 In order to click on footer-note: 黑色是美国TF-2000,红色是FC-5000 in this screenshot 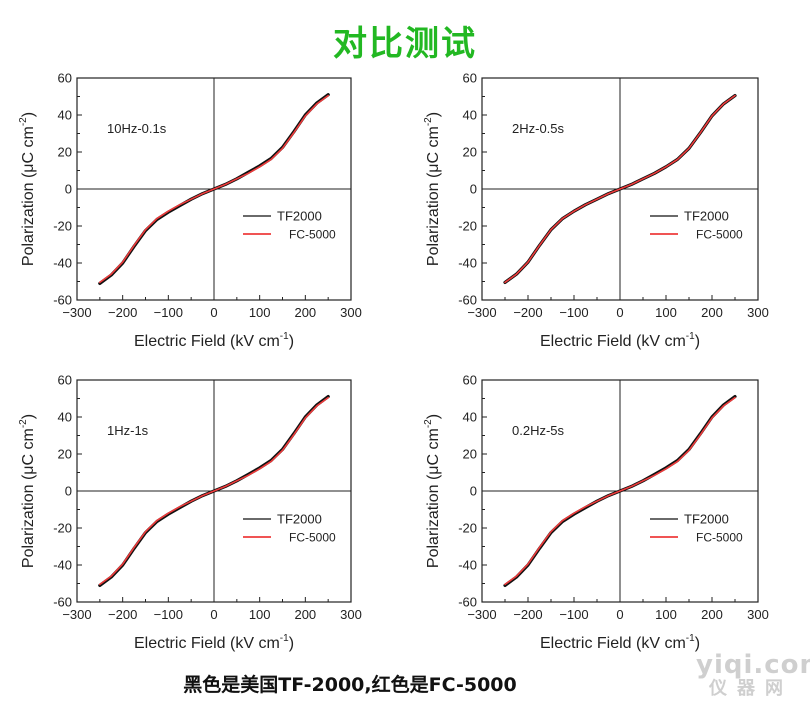, I will do `click(350, 685)`.